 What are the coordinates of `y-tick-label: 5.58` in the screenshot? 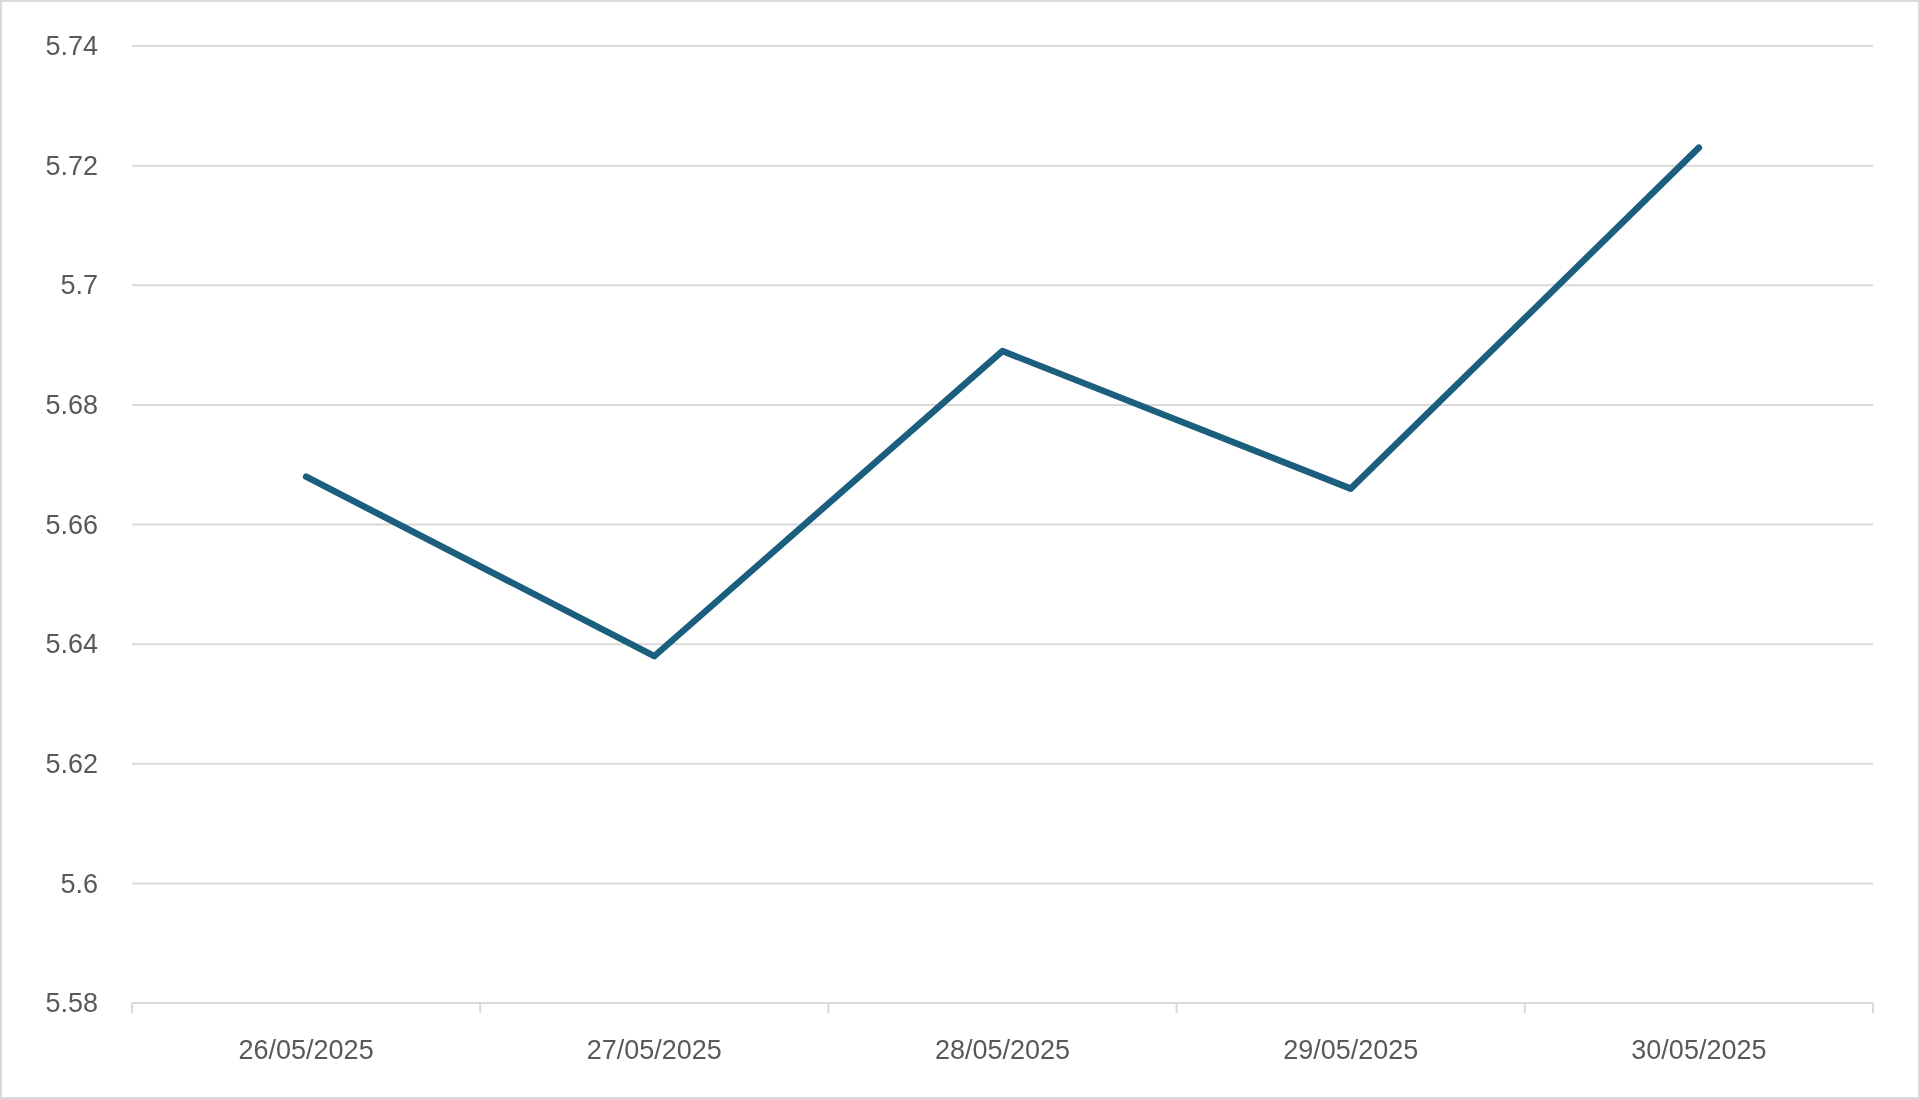 It's located at (71, 1003).